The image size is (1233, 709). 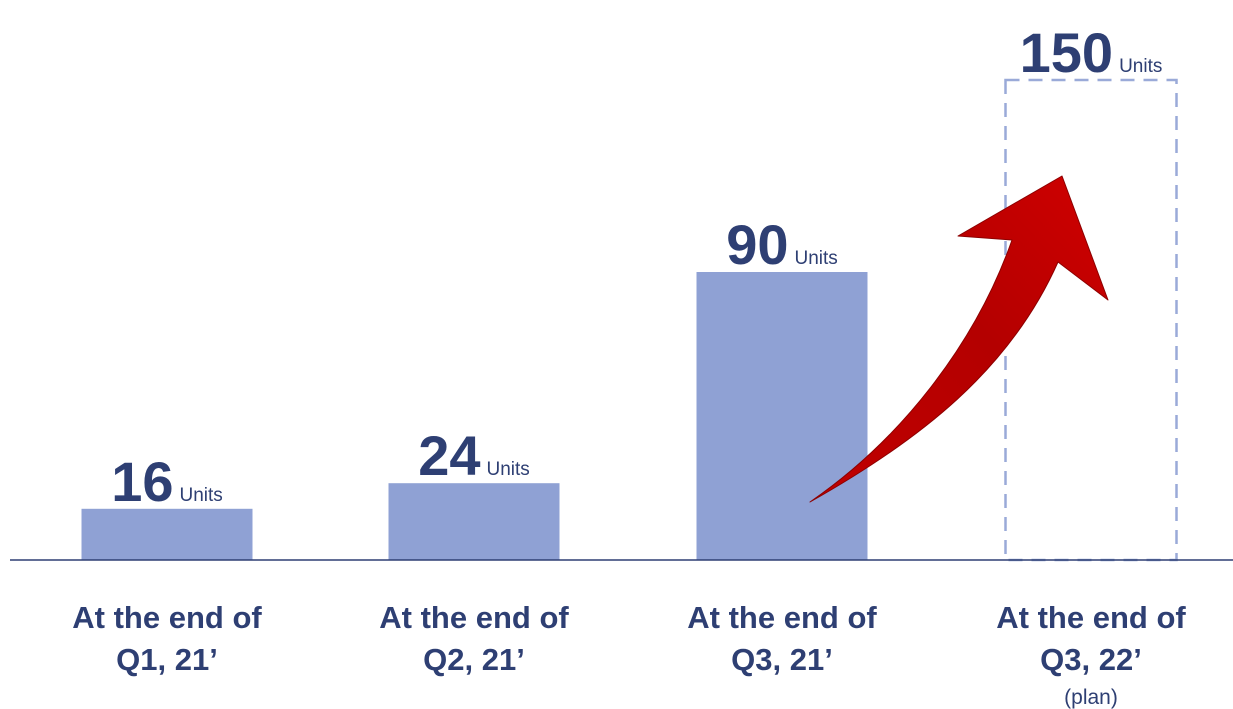 I want to click on value-label-3: 90 Units, so click(x=782, y=244).